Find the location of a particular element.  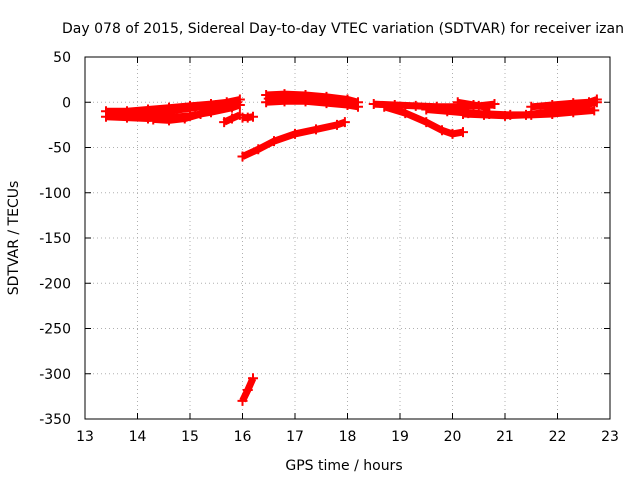

y-tick-label: -50 is located at coordinates (59, 149).